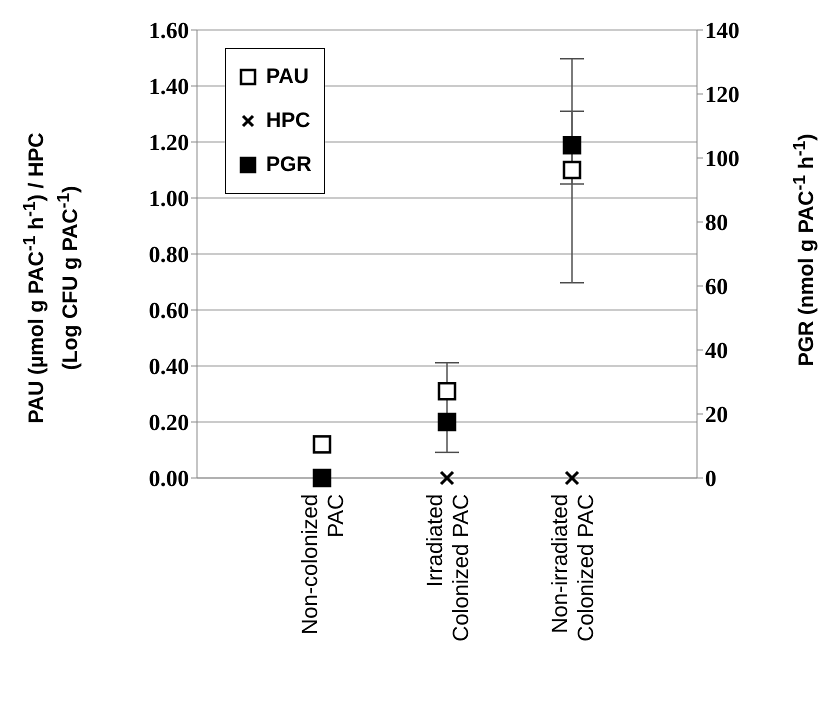 The width and height of the screenshot is (831, 715). I want to click on y2-tick-label: 140, so click(722, 31).